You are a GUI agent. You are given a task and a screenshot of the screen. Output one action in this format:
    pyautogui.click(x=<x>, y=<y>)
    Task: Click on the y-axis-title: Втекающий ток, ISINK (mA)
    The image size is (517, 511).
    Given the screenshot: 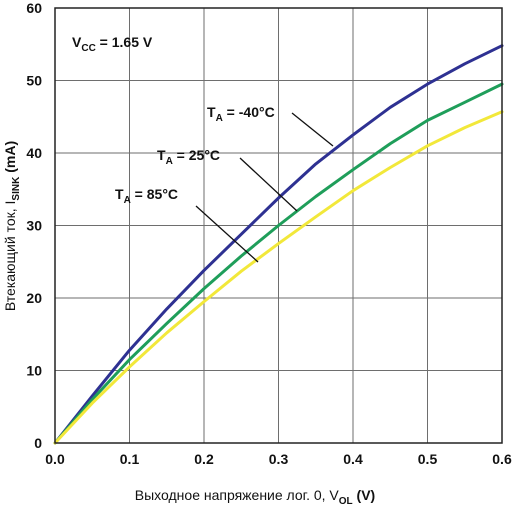 What is the action you would take?
    pyautogui.click(x=12, y=226)
    